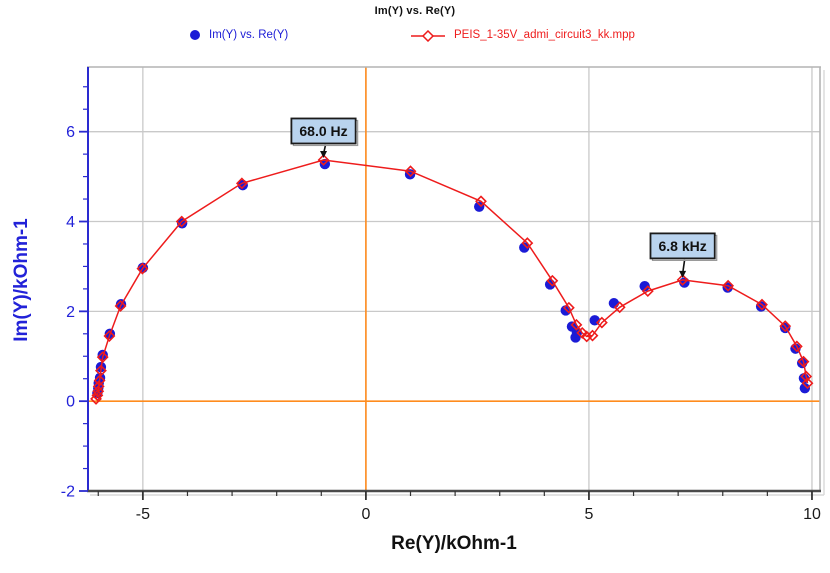 Image resolution: width=830 pixels, height=573 pixels. I want to click on legend-item-measured: Im(Y) vs. Re(Y), so click(239, 35).